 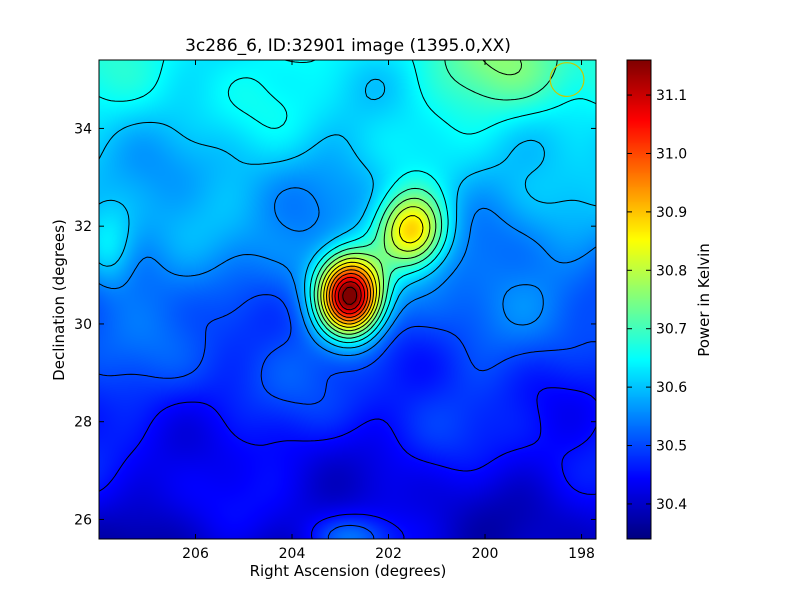 What do you see at coordinates (195, 554) in the screenshot?
I see `x-tick-label: 206` at bounding box center [195, 554].